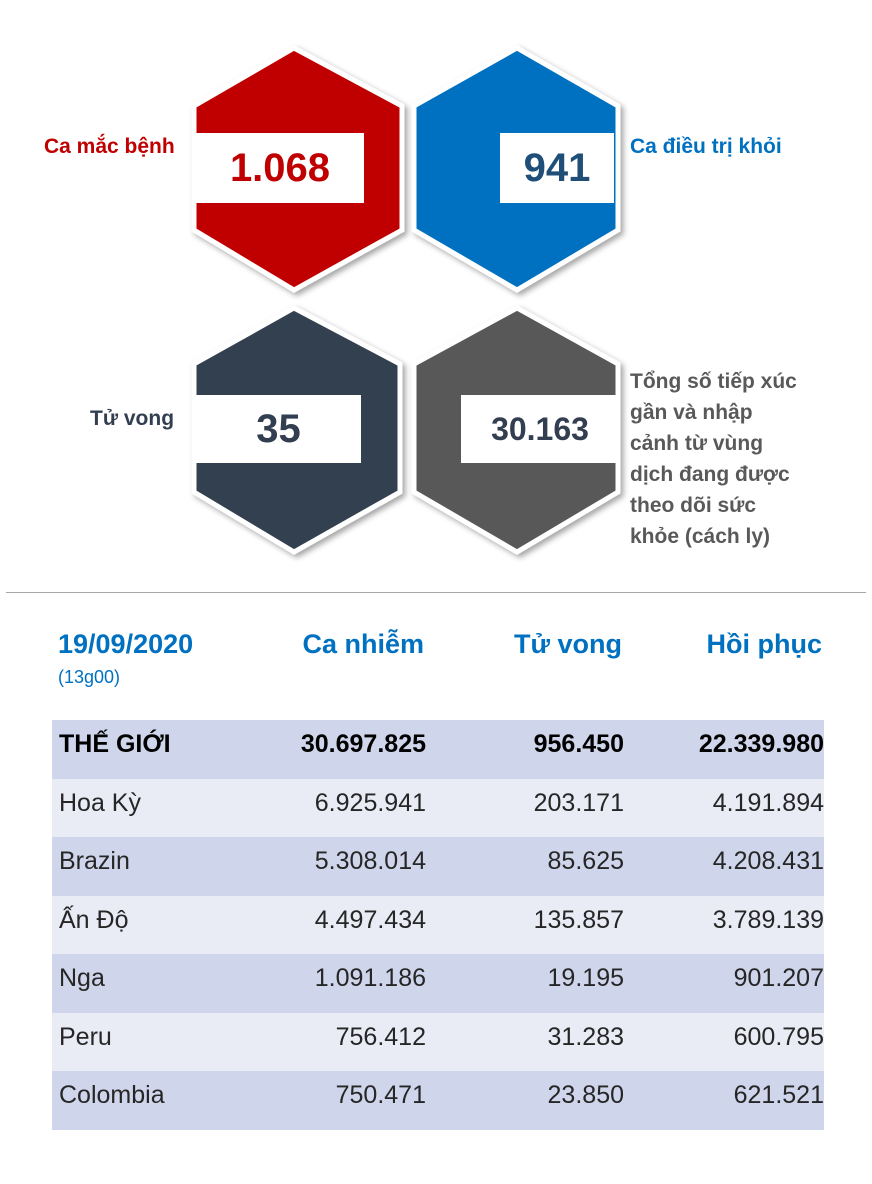 The width and height of the screenshot is (872, 1184). Describe the element at coordinates (380, 1095) in the screenshot. I see `cases-value: 750.471` at that location.